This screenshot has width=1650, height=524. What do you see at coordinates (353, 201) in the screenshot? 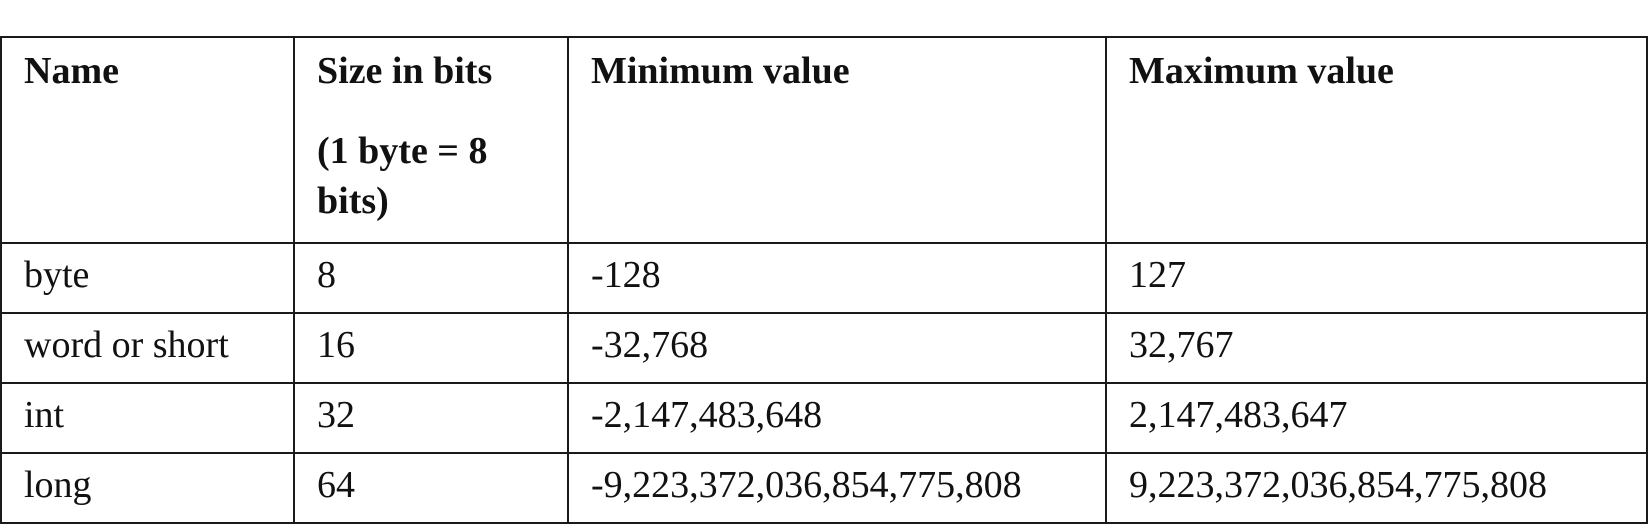
I see `header-size-line3: bits)` at bounding box center [353, 201].